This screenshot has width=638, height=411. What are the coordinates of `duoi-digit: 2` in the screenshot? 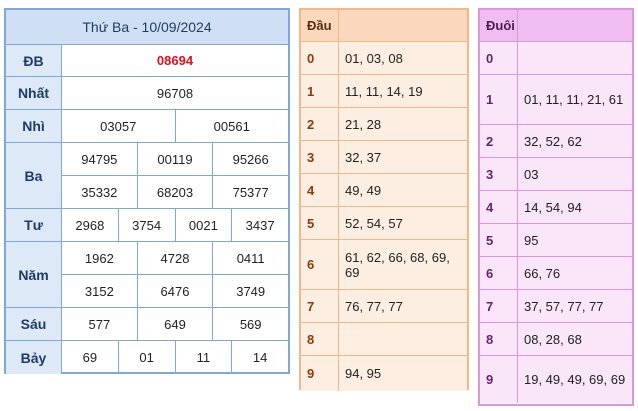 It's located at (499, 141).